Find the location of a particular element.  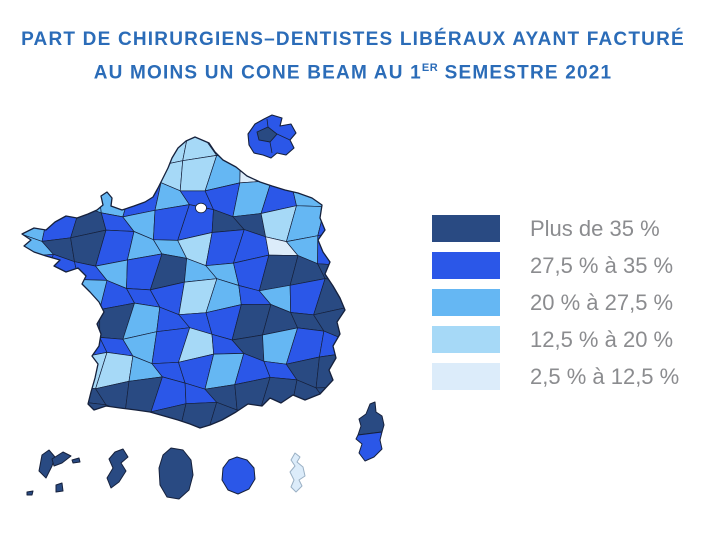

legend-item-plus-35: Plus de 35 % is located at coordinates (555, 228).